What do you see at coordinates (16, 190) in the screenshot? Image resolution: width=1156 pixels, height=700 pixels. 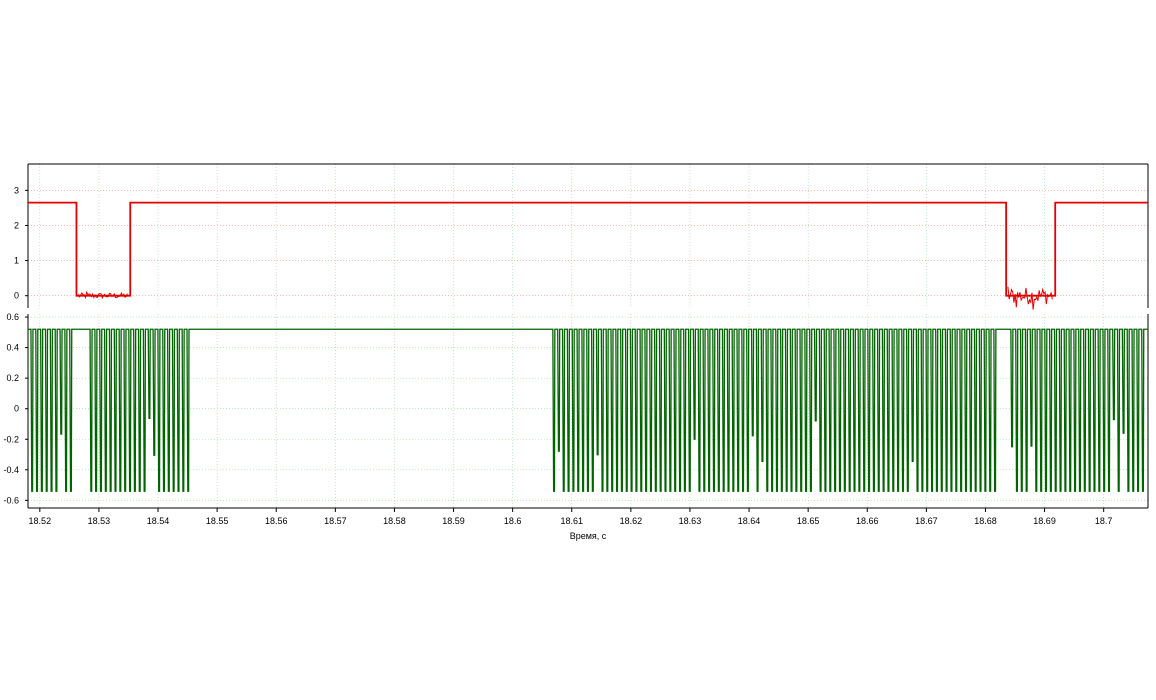 I see `y-tick-label: 3` at bounding box center [16, 190].